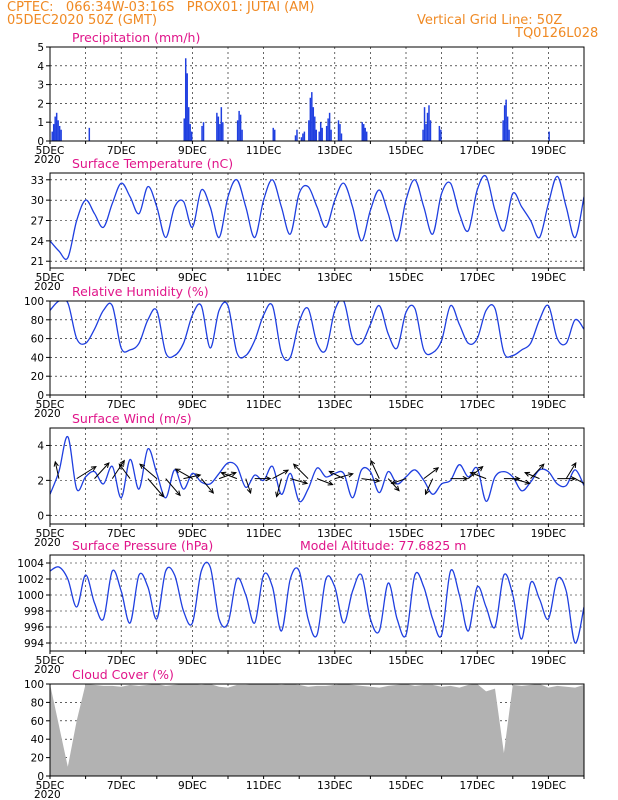  I want to click on pressure-data, so click(317, 602).